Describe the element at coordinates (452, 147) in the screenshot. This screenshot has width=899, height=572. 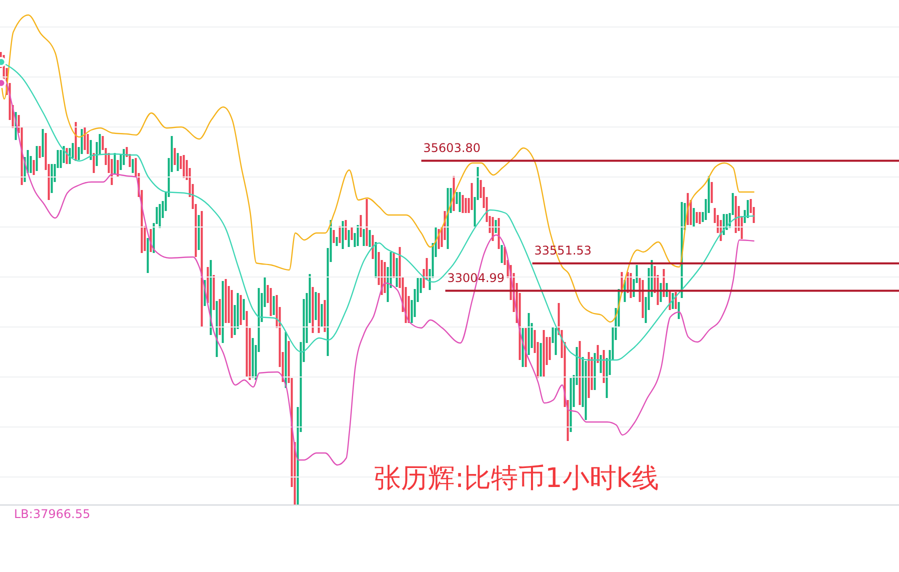
I see `ref-line-label: 35603.80` at that location.